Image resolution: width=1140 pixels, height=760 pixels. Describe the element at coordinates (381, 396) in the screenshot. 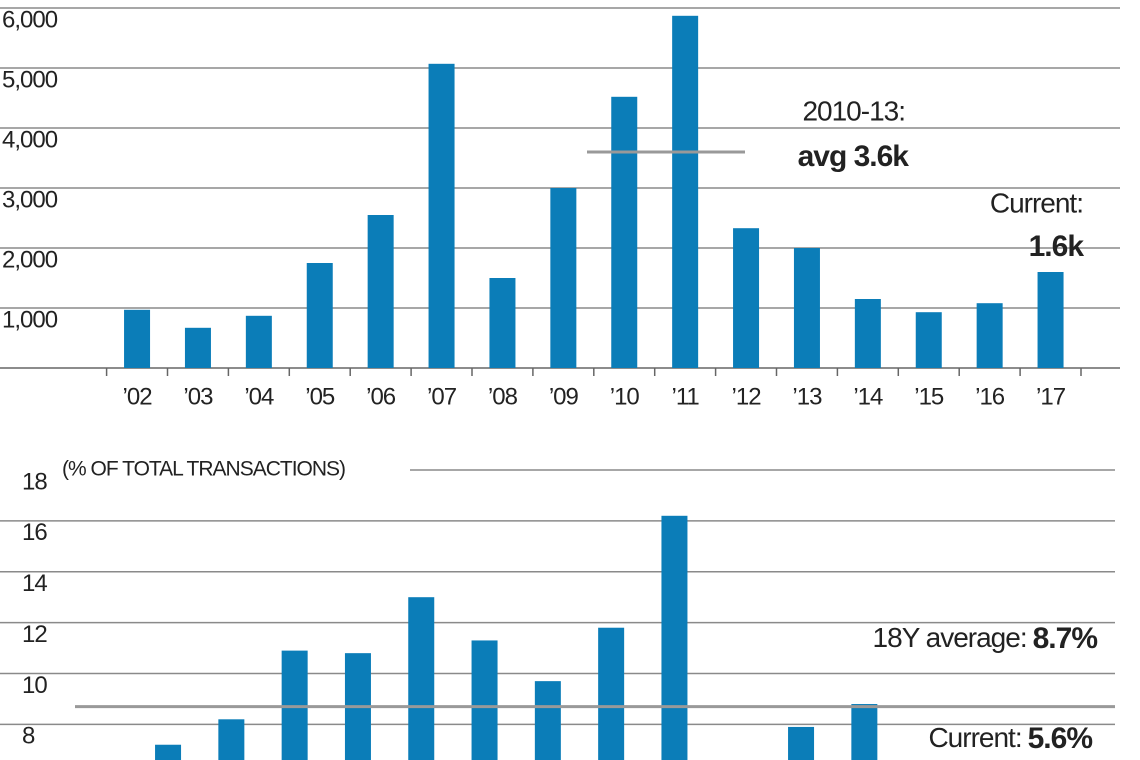

I see `x-tick-label: ’06` at that location.